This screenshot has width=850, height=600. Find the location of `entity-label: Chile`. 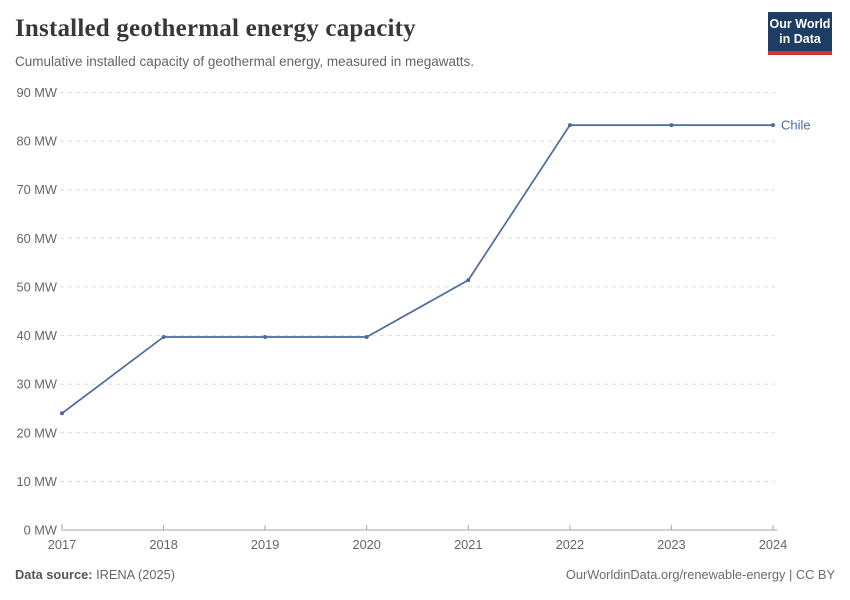

entity-label: Chile is located at coordinates (796, 125).